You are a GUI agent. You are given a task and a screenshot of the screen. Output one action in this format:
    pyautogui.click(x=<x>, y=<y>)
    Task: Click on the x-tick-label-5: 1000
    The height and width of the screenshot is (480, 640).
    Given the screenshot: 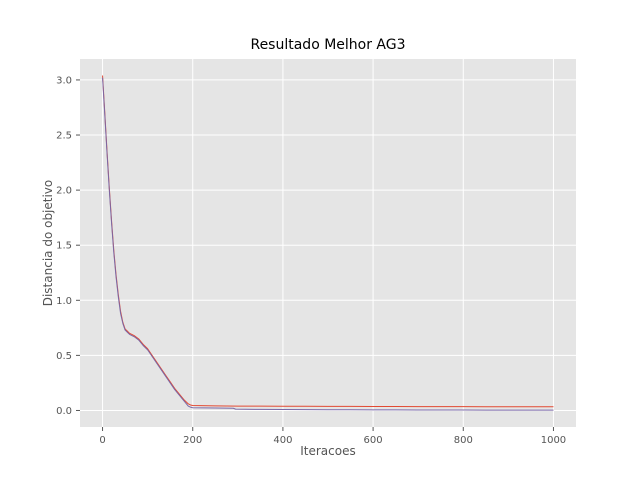 What is the action you would take?
    pyautogui.click(x=553, y=440)
    